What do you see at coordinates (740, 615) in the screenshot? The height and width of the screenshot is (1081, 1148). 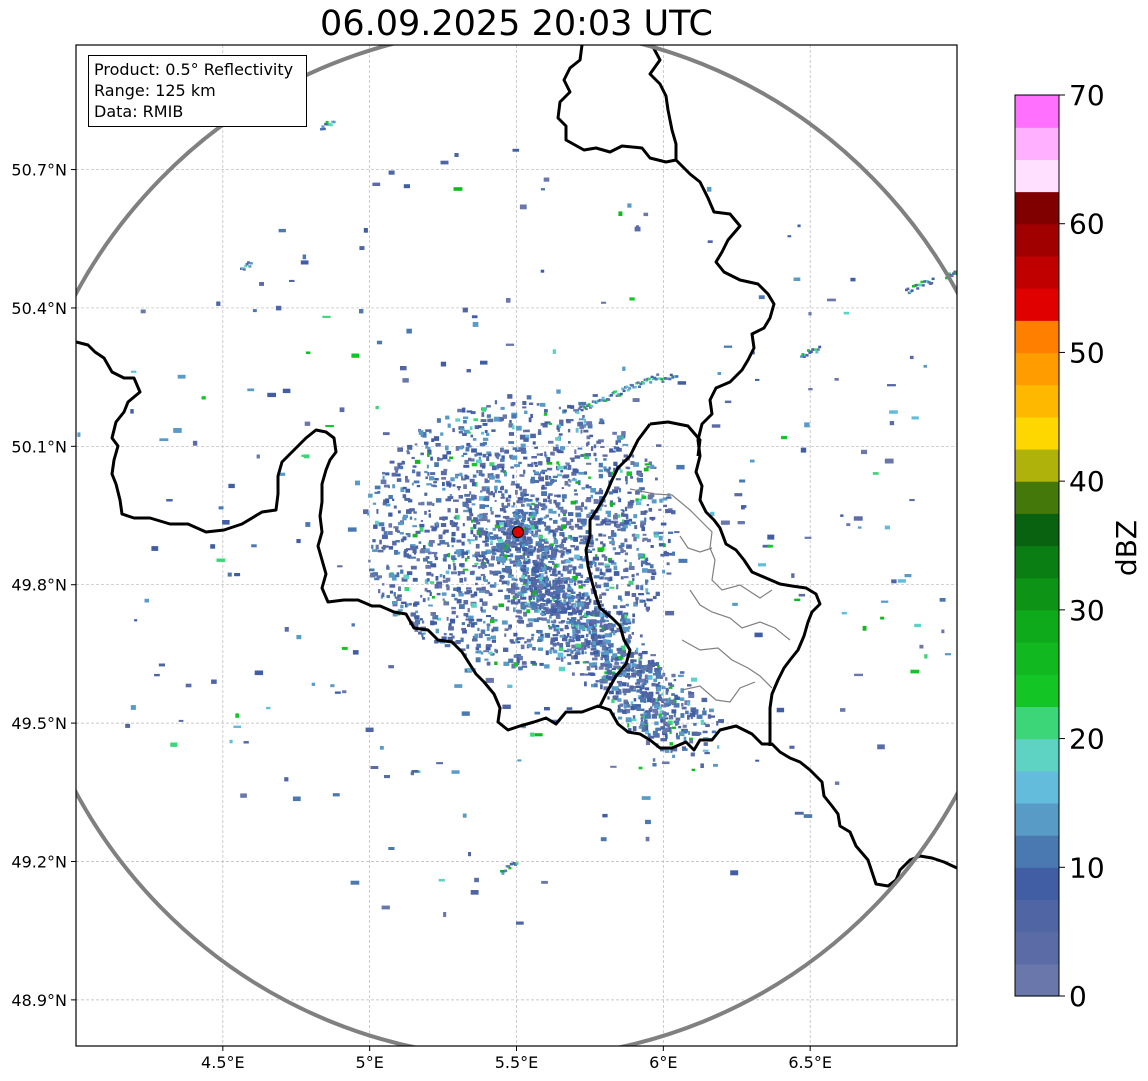 I see `province-border` at bounding box center [740, 615].